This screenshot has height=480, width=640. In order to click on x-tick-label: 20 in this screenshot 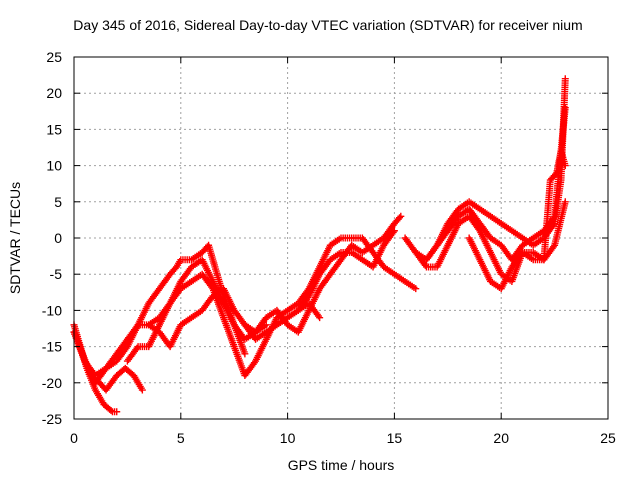, I will do `click(501, 438)`.